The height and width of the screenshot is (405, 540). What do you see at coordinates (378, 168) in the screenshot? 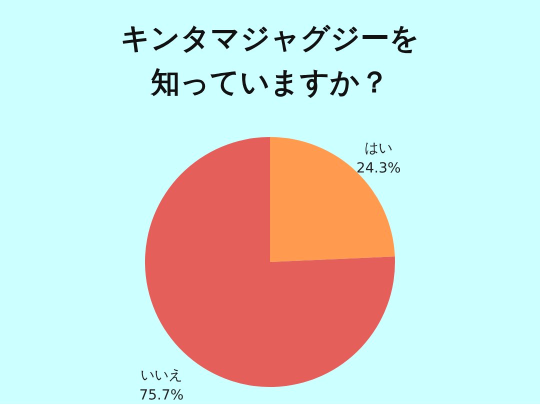
I see `data-label: 24.3%` at bounding box center [378, 168].